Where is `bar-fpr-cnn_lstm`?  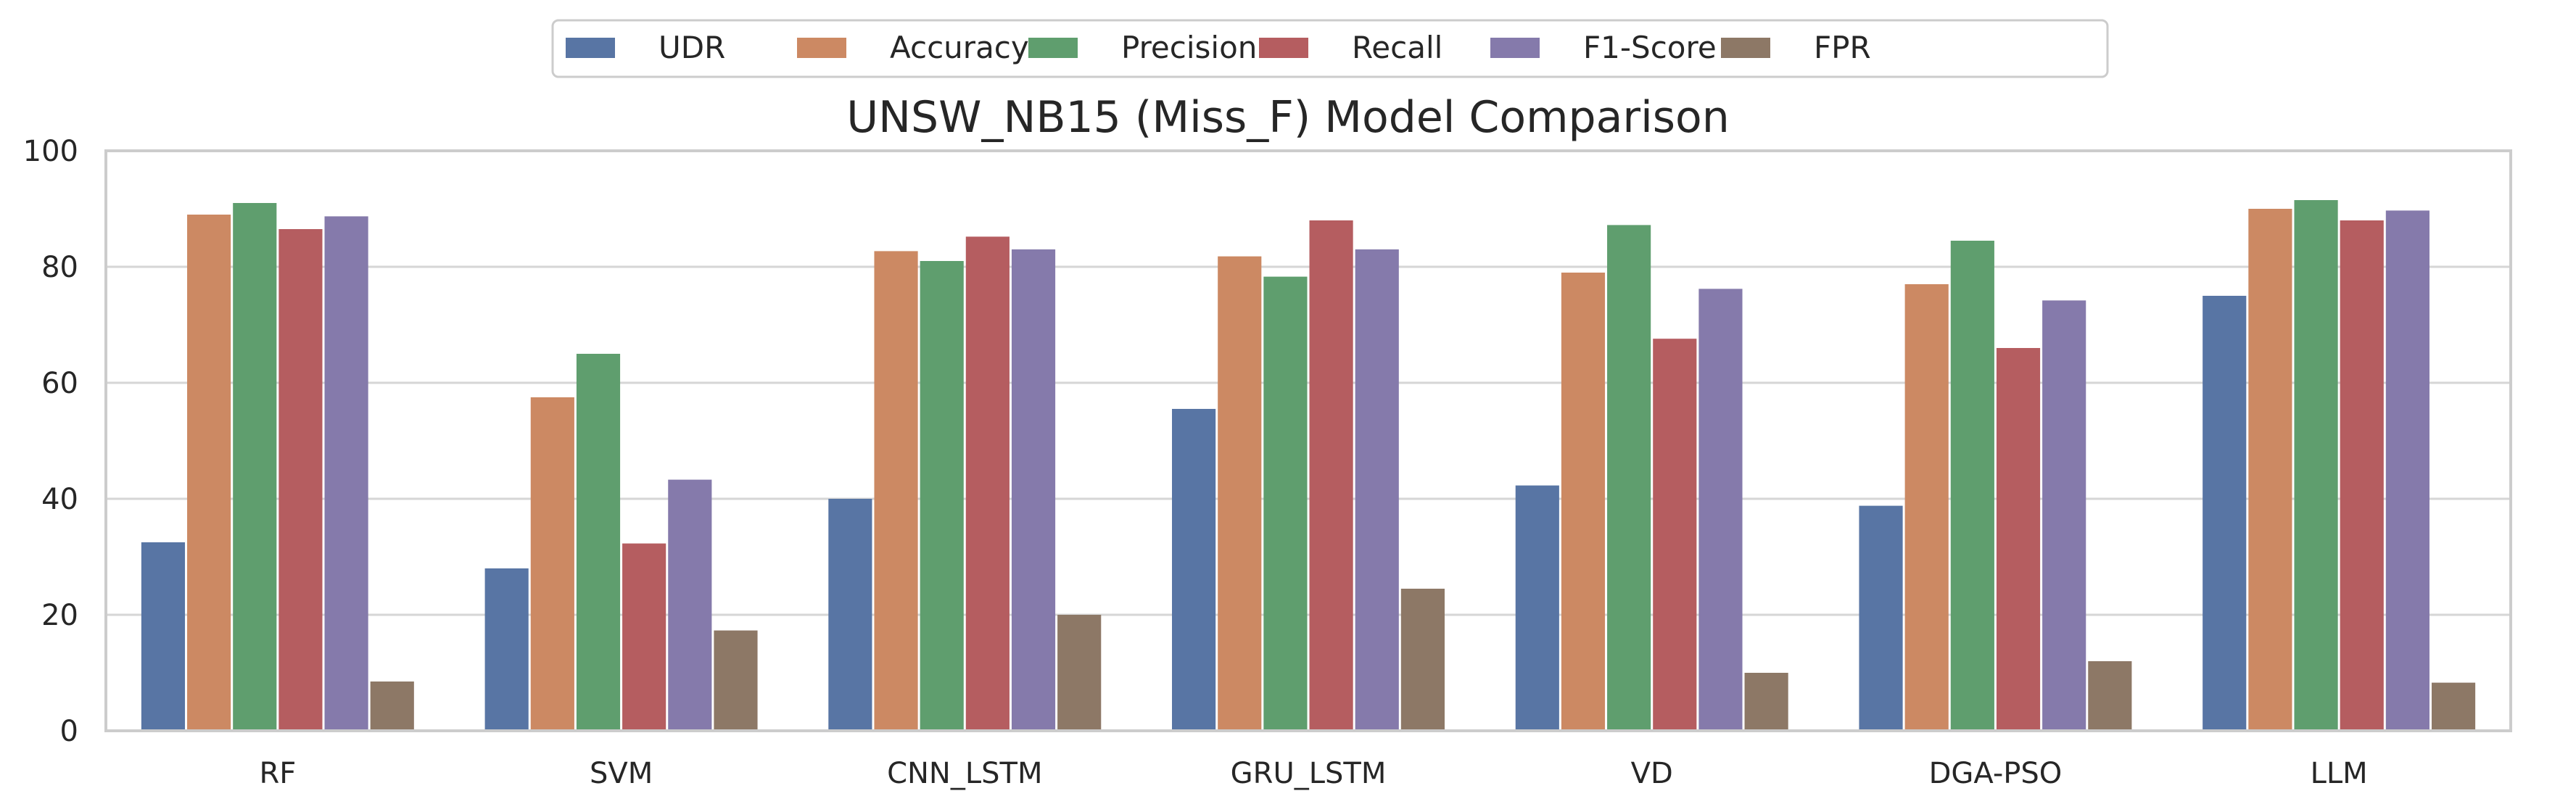 bar-fpr-cnn_lstm is located at coordinates (1079, 673).